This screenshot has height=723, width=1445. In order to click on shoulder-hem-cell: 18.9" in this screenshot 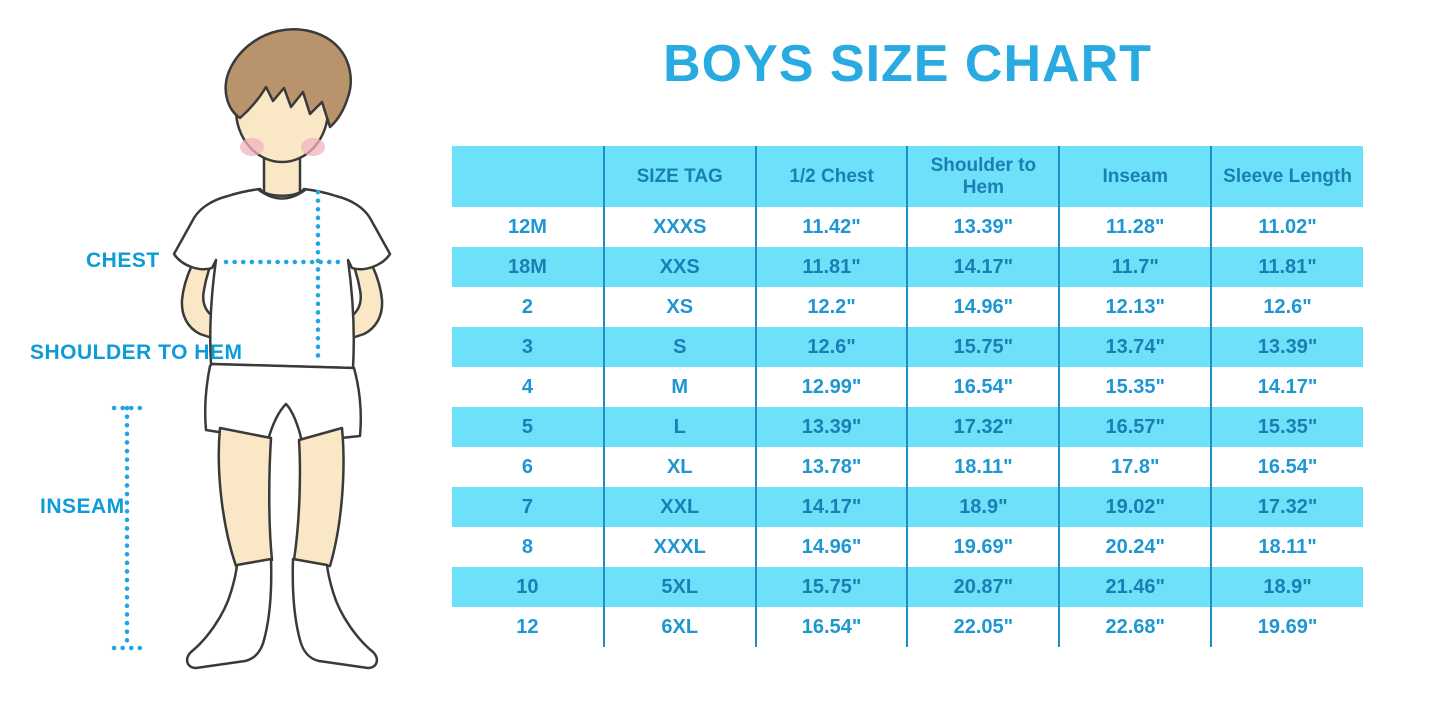, I will do `click(983, 507)`.